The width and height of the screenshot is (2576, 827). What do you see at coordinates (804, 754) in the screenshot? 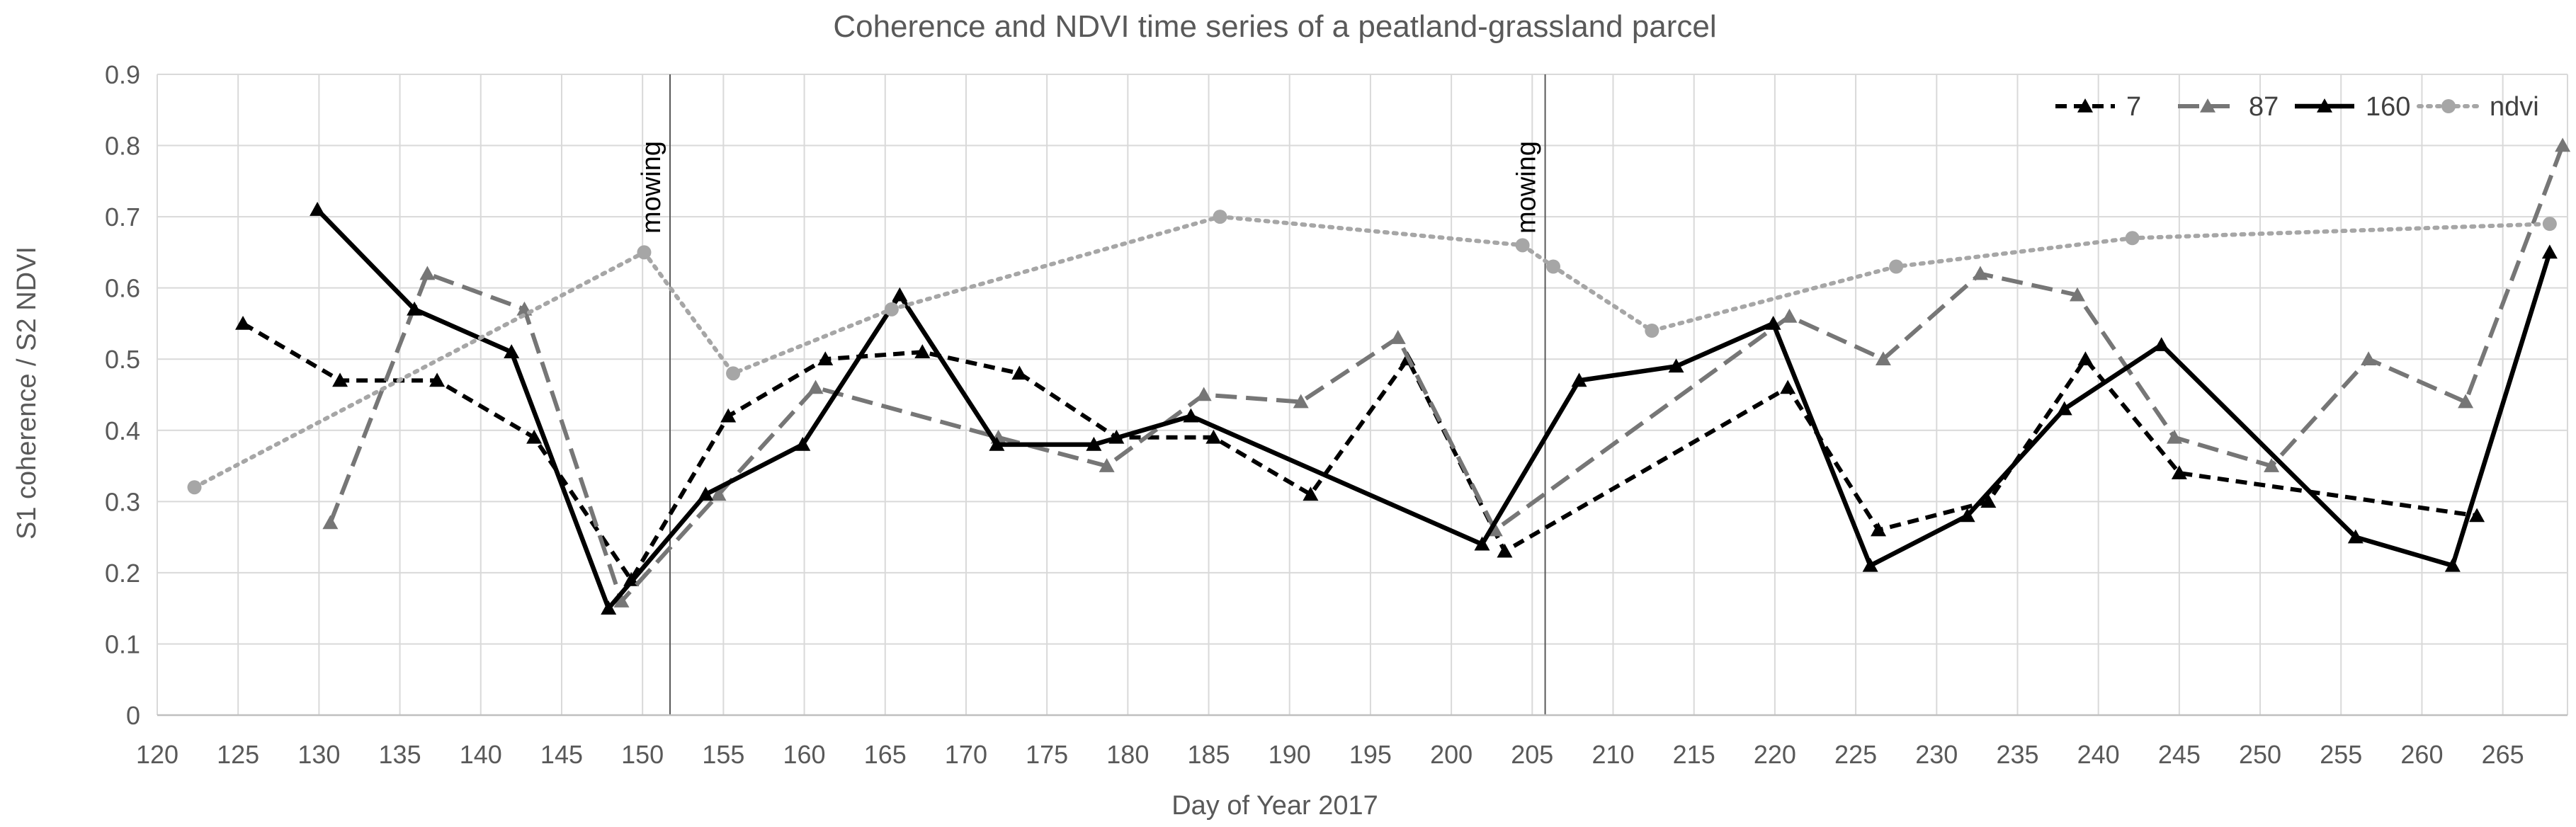
I see `x-tick-label: 160` at bounding box center [804, 754].